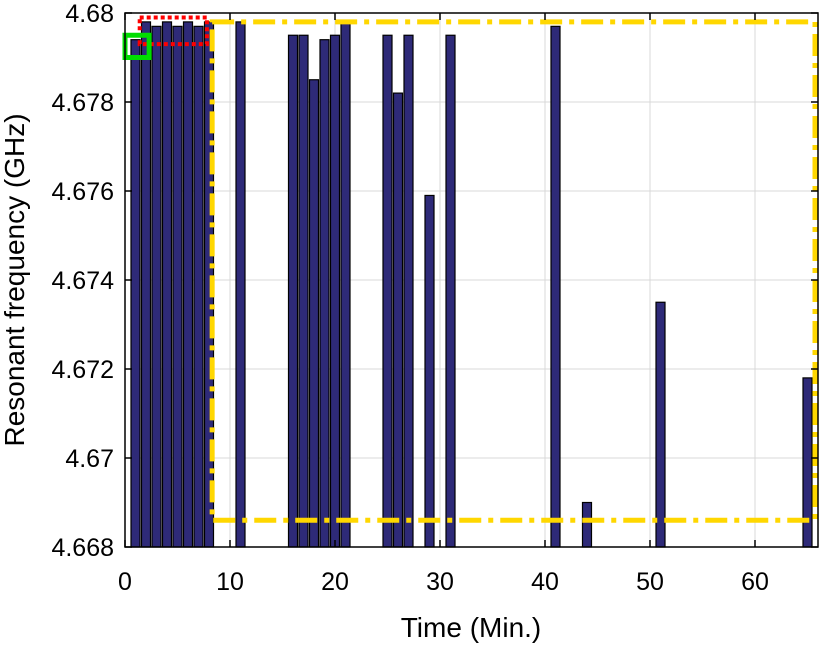 The image size is (820, 645). I want to click on x-tick-label: 10, so click(230, 582).